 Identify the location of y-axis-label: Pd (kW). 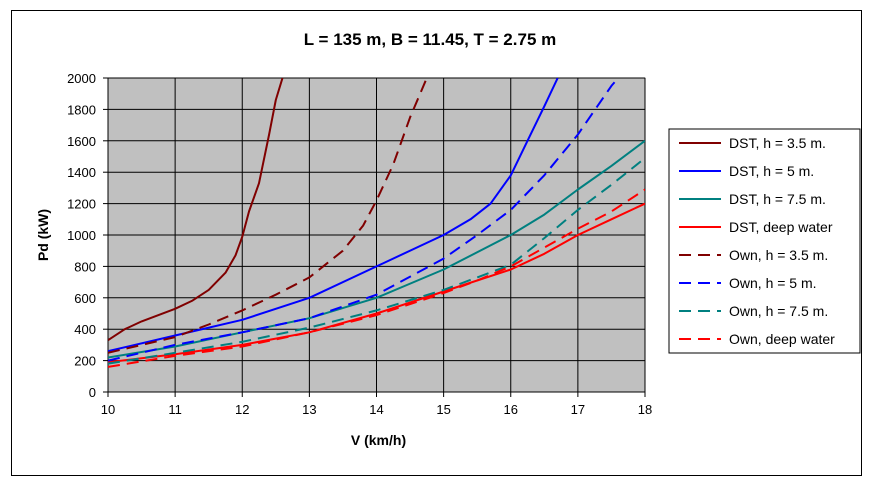
(43, 235).